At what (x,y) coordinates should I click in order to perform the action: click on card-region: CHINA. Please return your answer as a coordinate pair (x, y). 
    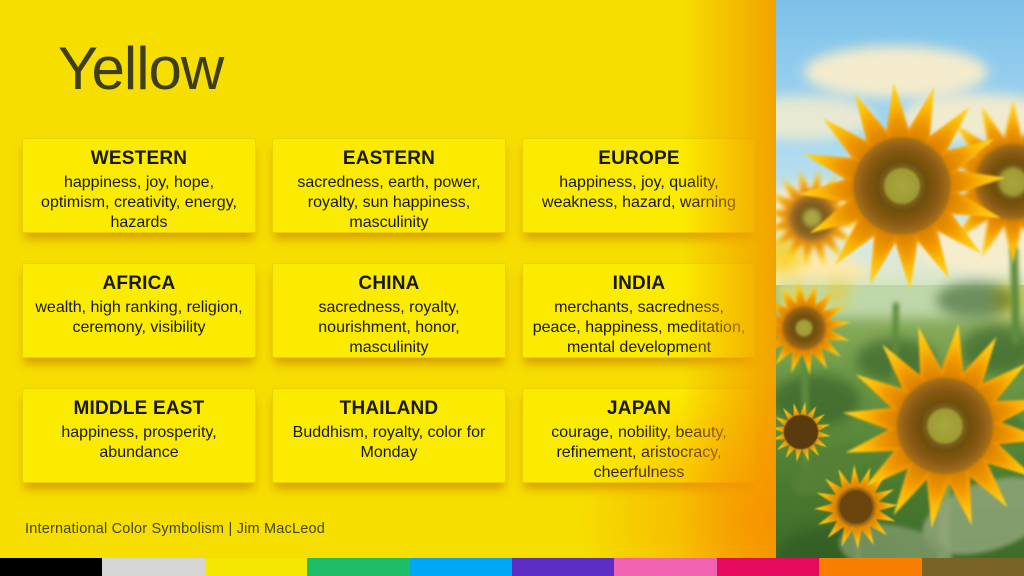
    Looking at the image, I should click on (389, 283).